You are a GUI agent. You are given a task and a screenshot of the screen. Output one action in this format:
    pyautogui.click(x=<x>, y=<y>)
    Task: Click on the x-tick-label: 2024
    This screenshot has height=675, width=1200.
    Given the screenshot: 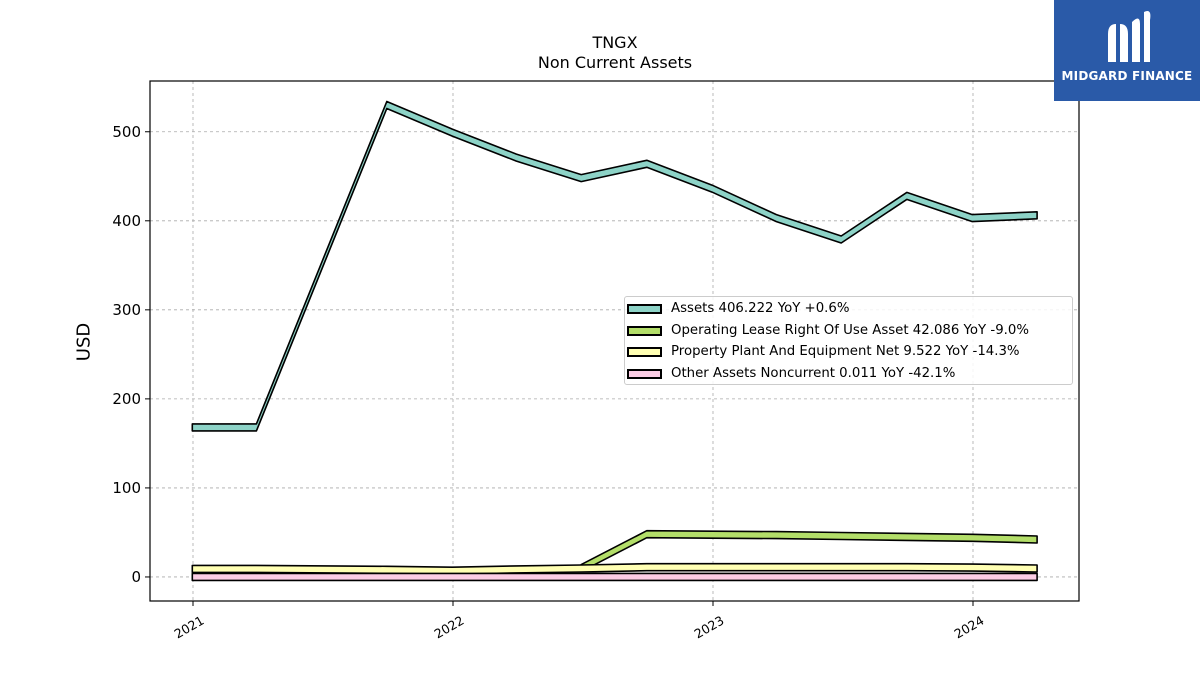 What is the action you would take?
    pyautogui.click(x=968, y=627)
    